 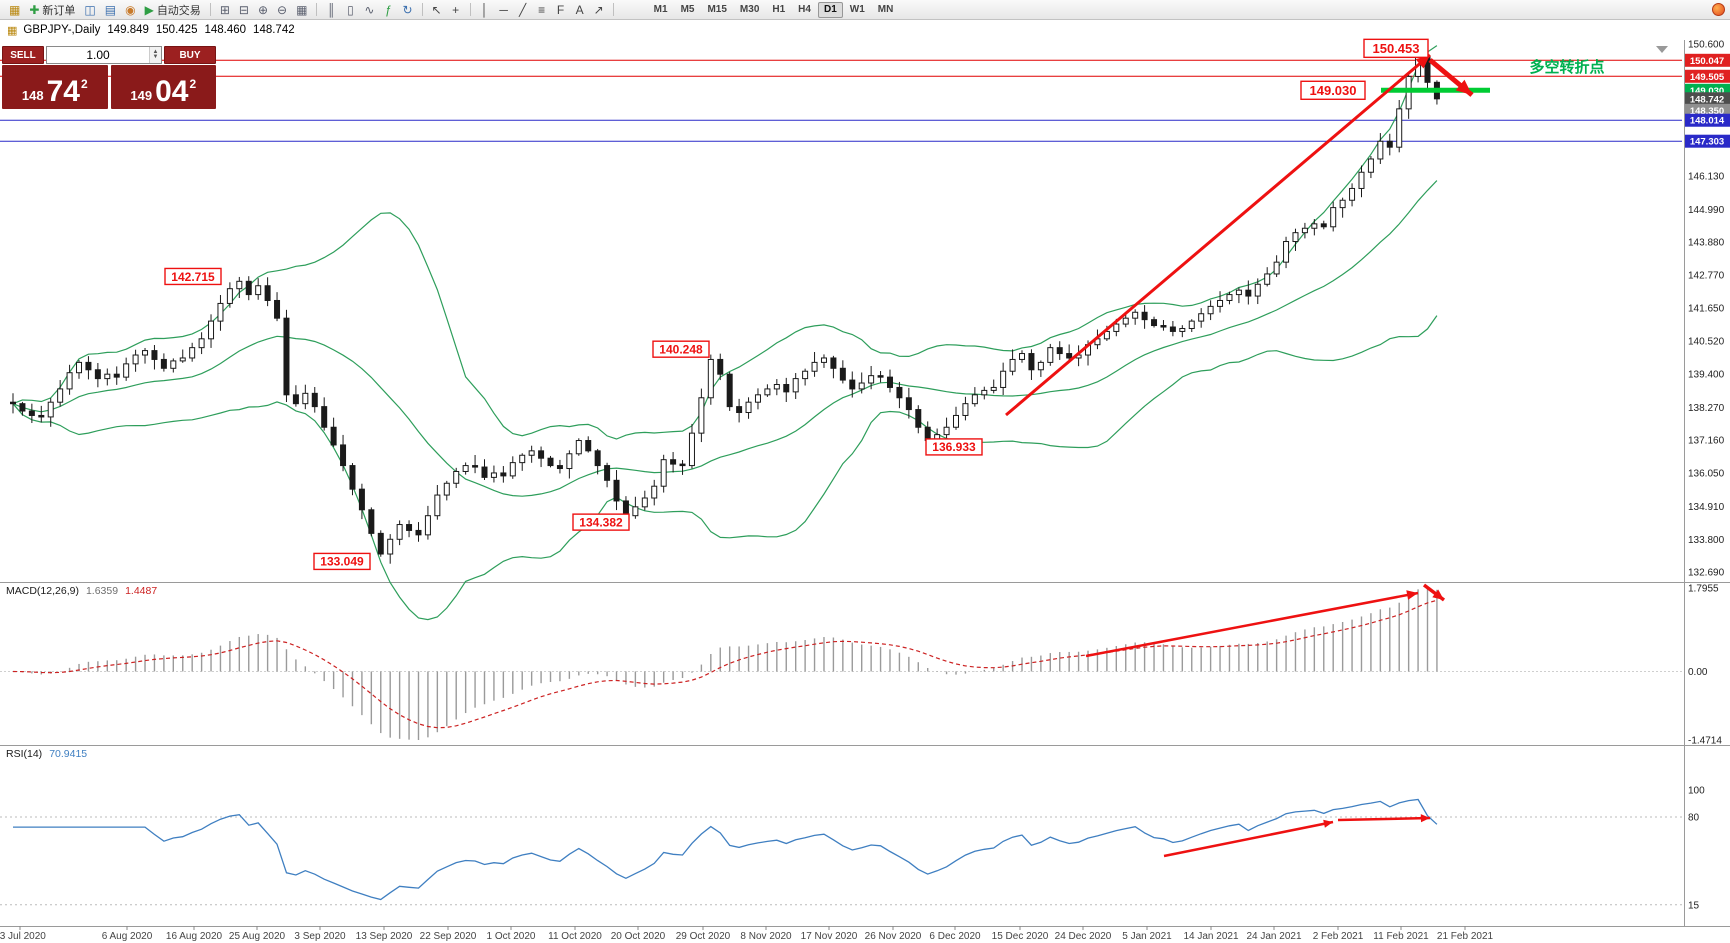 I want to click on sell-price-sup: 2, so click(x=84, y=84).